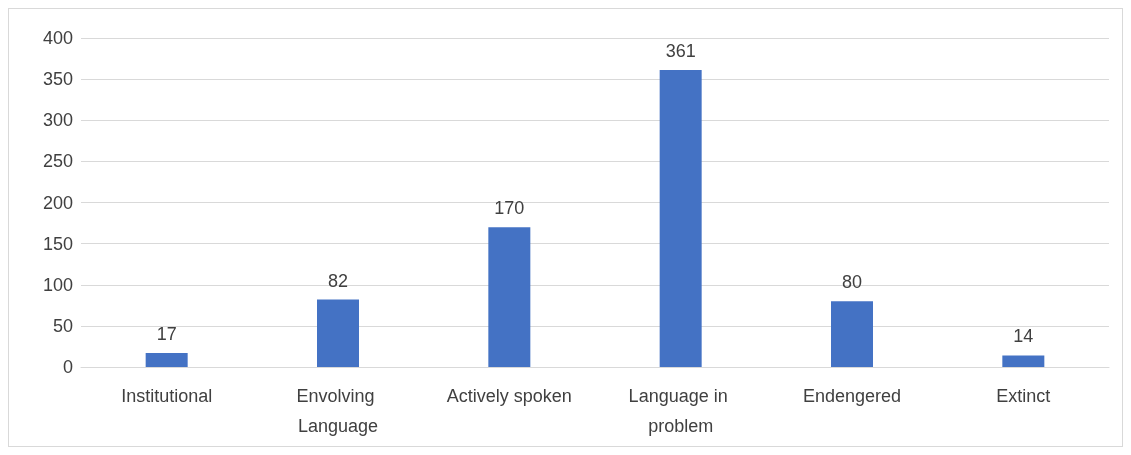 The height and width of the screenshot is (455, 1131). I want to click on x-tick-label: Institutional, so click(167, 396).